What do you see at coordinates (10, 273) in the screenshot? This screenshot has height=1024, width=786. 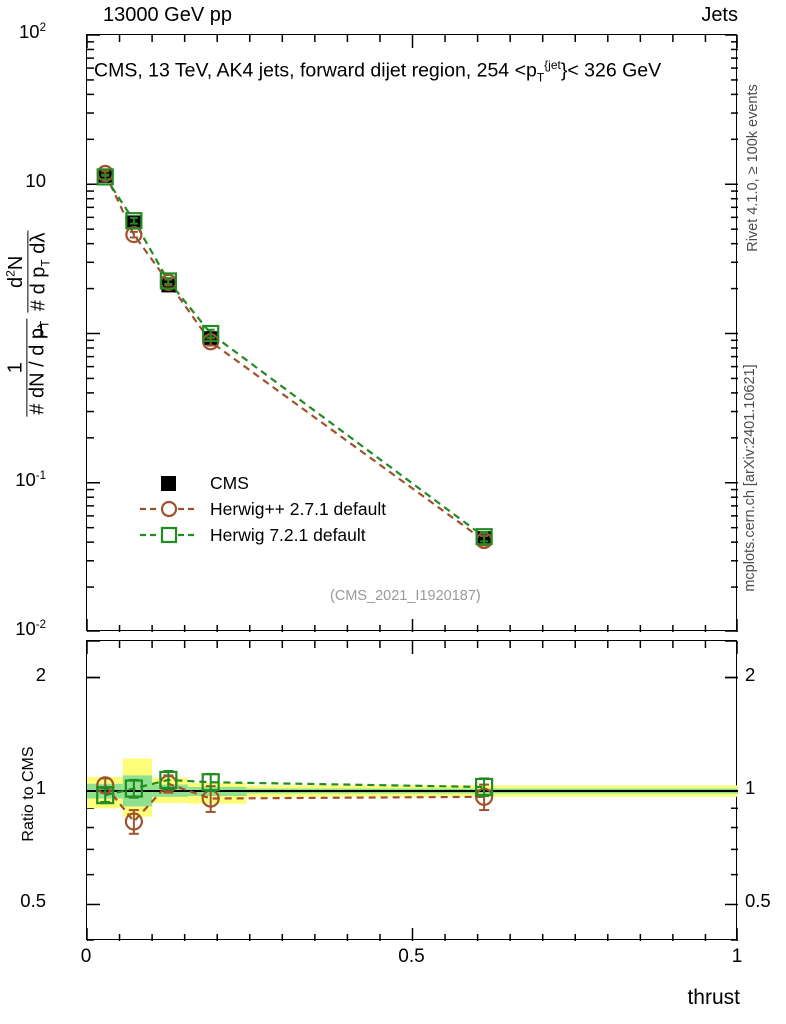 I see `y-axis-label-frac2-num-exp: 2` at bounding box center [10, 273].